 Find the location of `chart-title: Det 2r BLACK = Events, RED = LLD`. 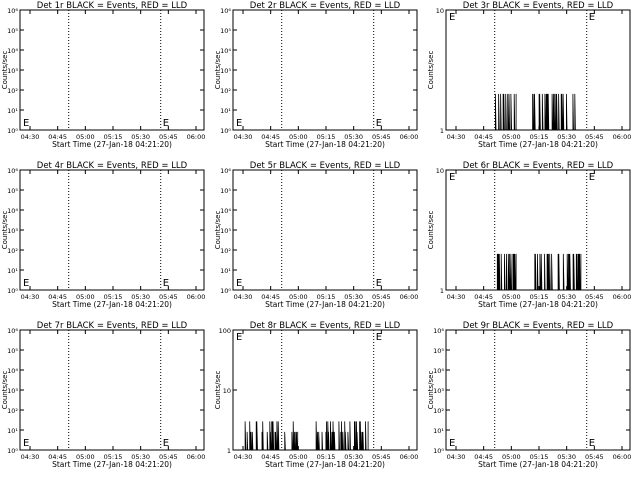

chart-title: Det 2r BLACK = Events, RED = LLD is located at coordinates (325, 6).